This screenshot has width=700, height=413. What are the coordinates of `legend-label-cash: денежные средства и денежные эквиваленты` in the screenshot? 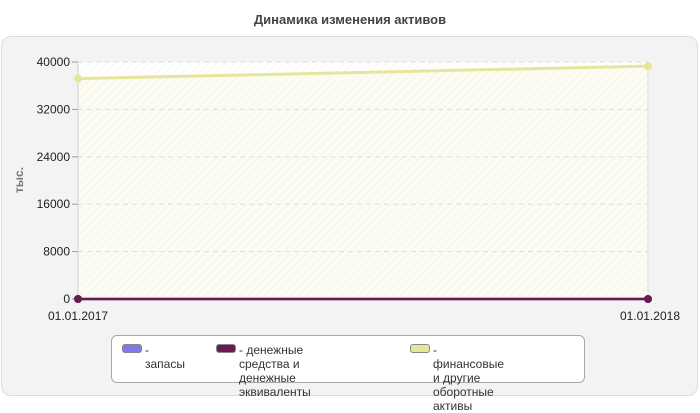 It's located at (275, 371).